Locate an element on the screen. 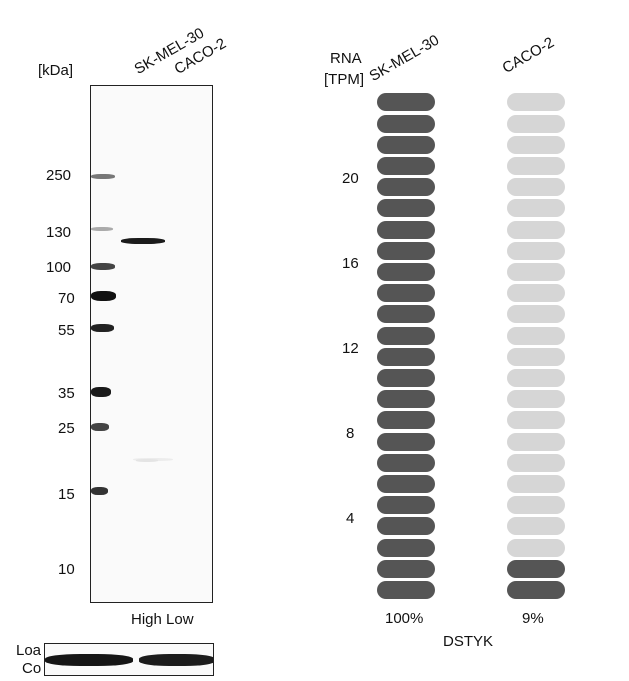 The width and height of the screenshot is (629, 681). rna-tick-20: 20 is located at coordinates (350, 178).